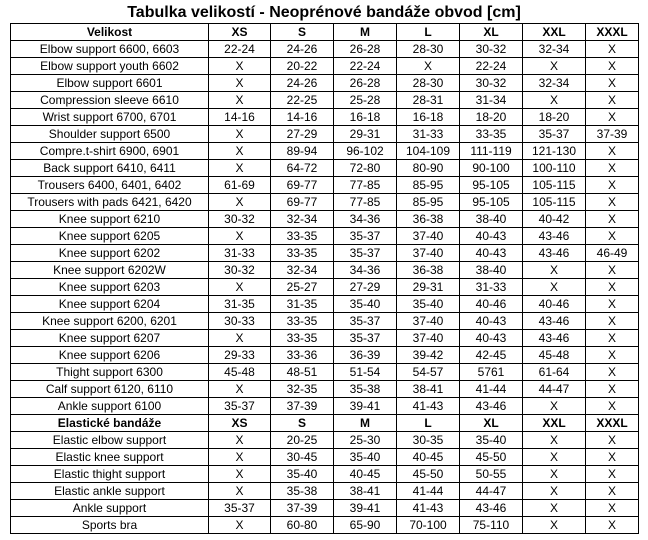 This screenshot has width=648, height=540. What do you see at coordinates (302, 219) in the screenshot?
I see `size-cell-s: 32-34` at bounding box center [302, 219].